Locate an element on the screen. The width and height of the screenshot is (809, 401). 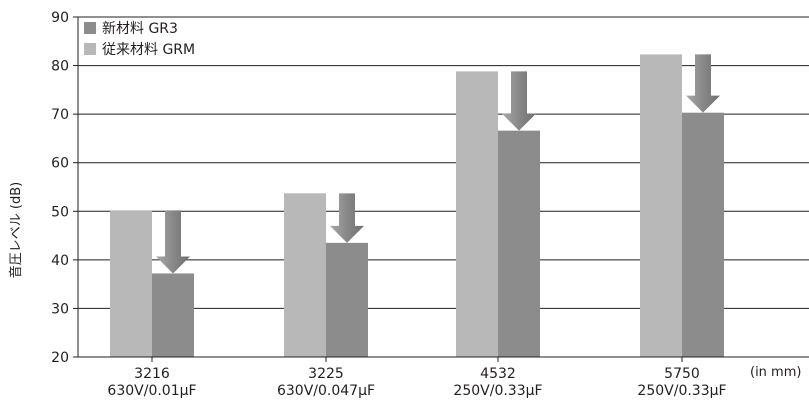
y-axis-ticks: 20 30 40 50 60 70 80 90 is located at coordinates (64, 188).